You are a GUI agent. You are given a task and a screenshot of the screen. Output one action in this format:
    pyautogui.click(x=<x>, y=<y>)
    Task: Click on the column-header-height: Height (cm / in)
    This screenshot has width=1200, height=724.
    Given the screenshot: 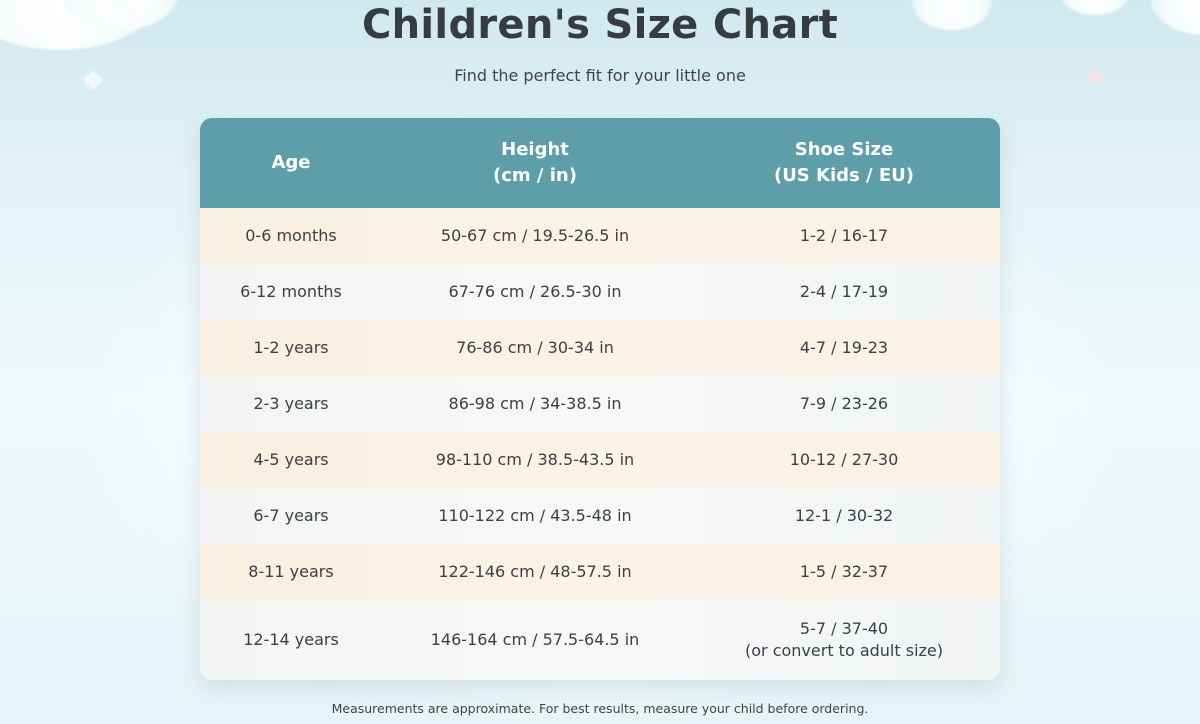 What is the action you would take?
    pyautogui.click(x=535, y=163)
    